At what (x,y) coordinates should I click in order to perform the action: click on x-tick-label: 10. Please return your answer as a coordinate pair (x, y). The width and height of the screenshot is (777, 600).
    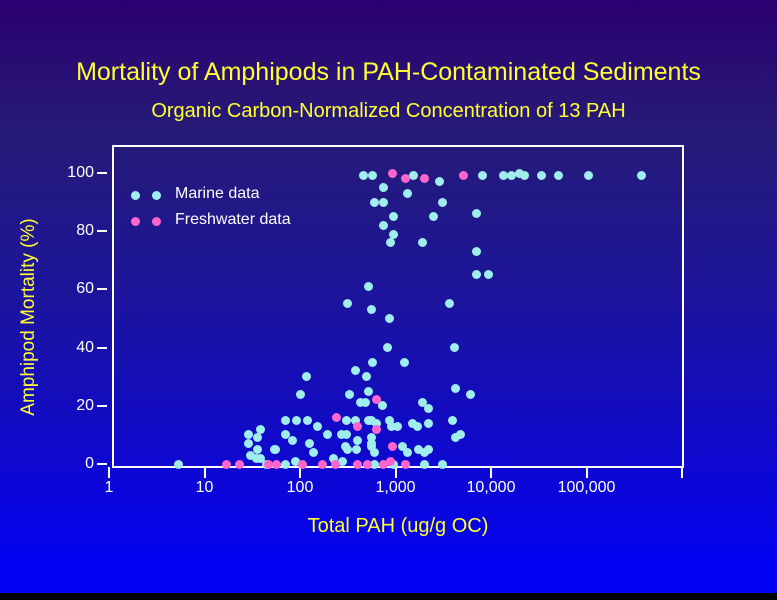
    Looking at the image, I should click on (204, 487).